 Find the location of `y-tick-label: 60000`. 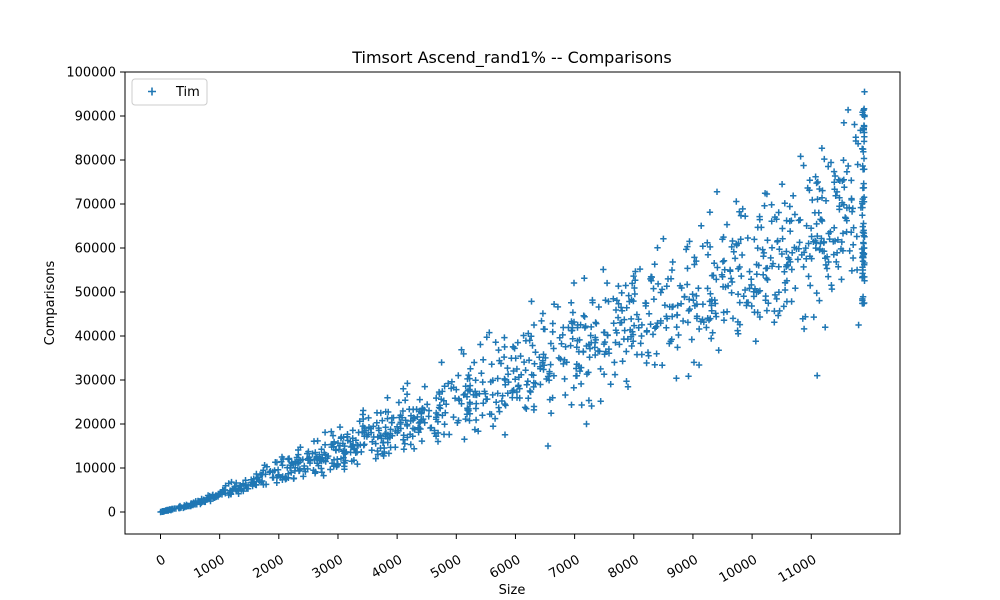

y-tick-label: 60000 is located at coordinates (95, 249).